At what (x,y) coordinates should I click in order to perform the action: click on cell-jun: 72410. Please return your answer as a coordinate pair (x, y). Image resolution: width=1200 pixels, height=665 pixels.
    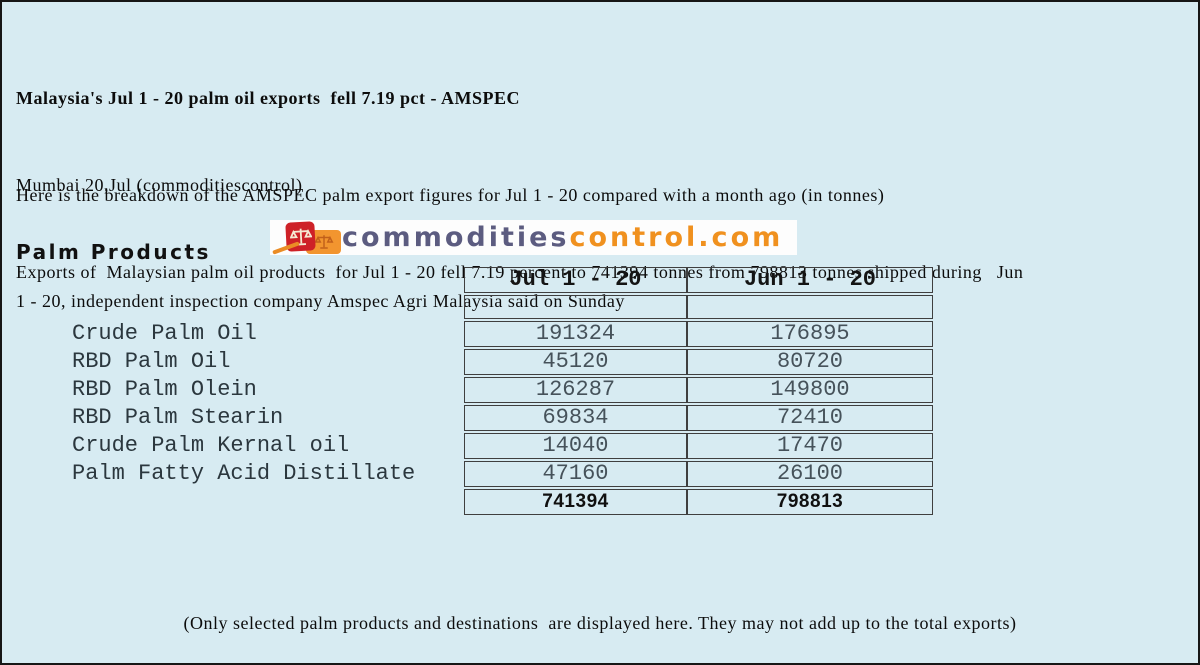
    Looking at the image, I should click on (810, 418).